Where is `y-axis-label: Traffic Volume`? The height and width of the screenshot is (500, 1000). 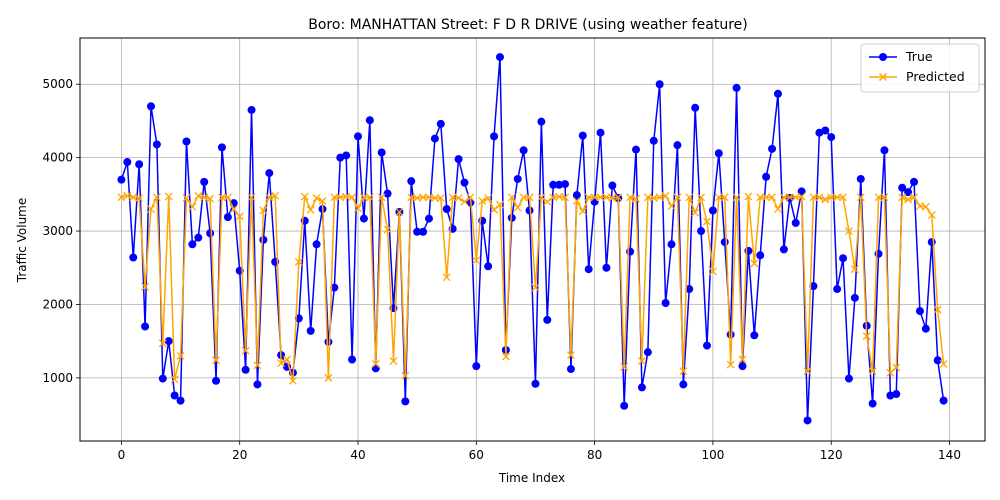
y-axis-label: Traffic Volume is located at coordinates (22, 241).